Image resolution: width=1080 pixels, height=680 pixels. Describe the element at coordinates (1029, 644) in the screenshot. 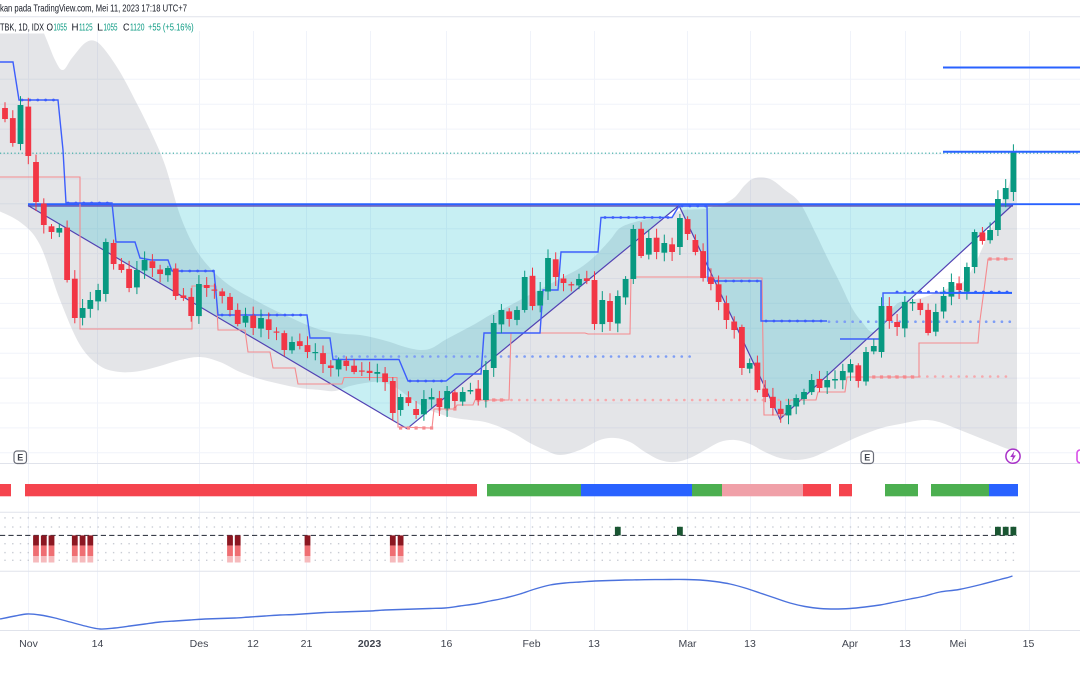

I see `svg-text: 15` at that location.